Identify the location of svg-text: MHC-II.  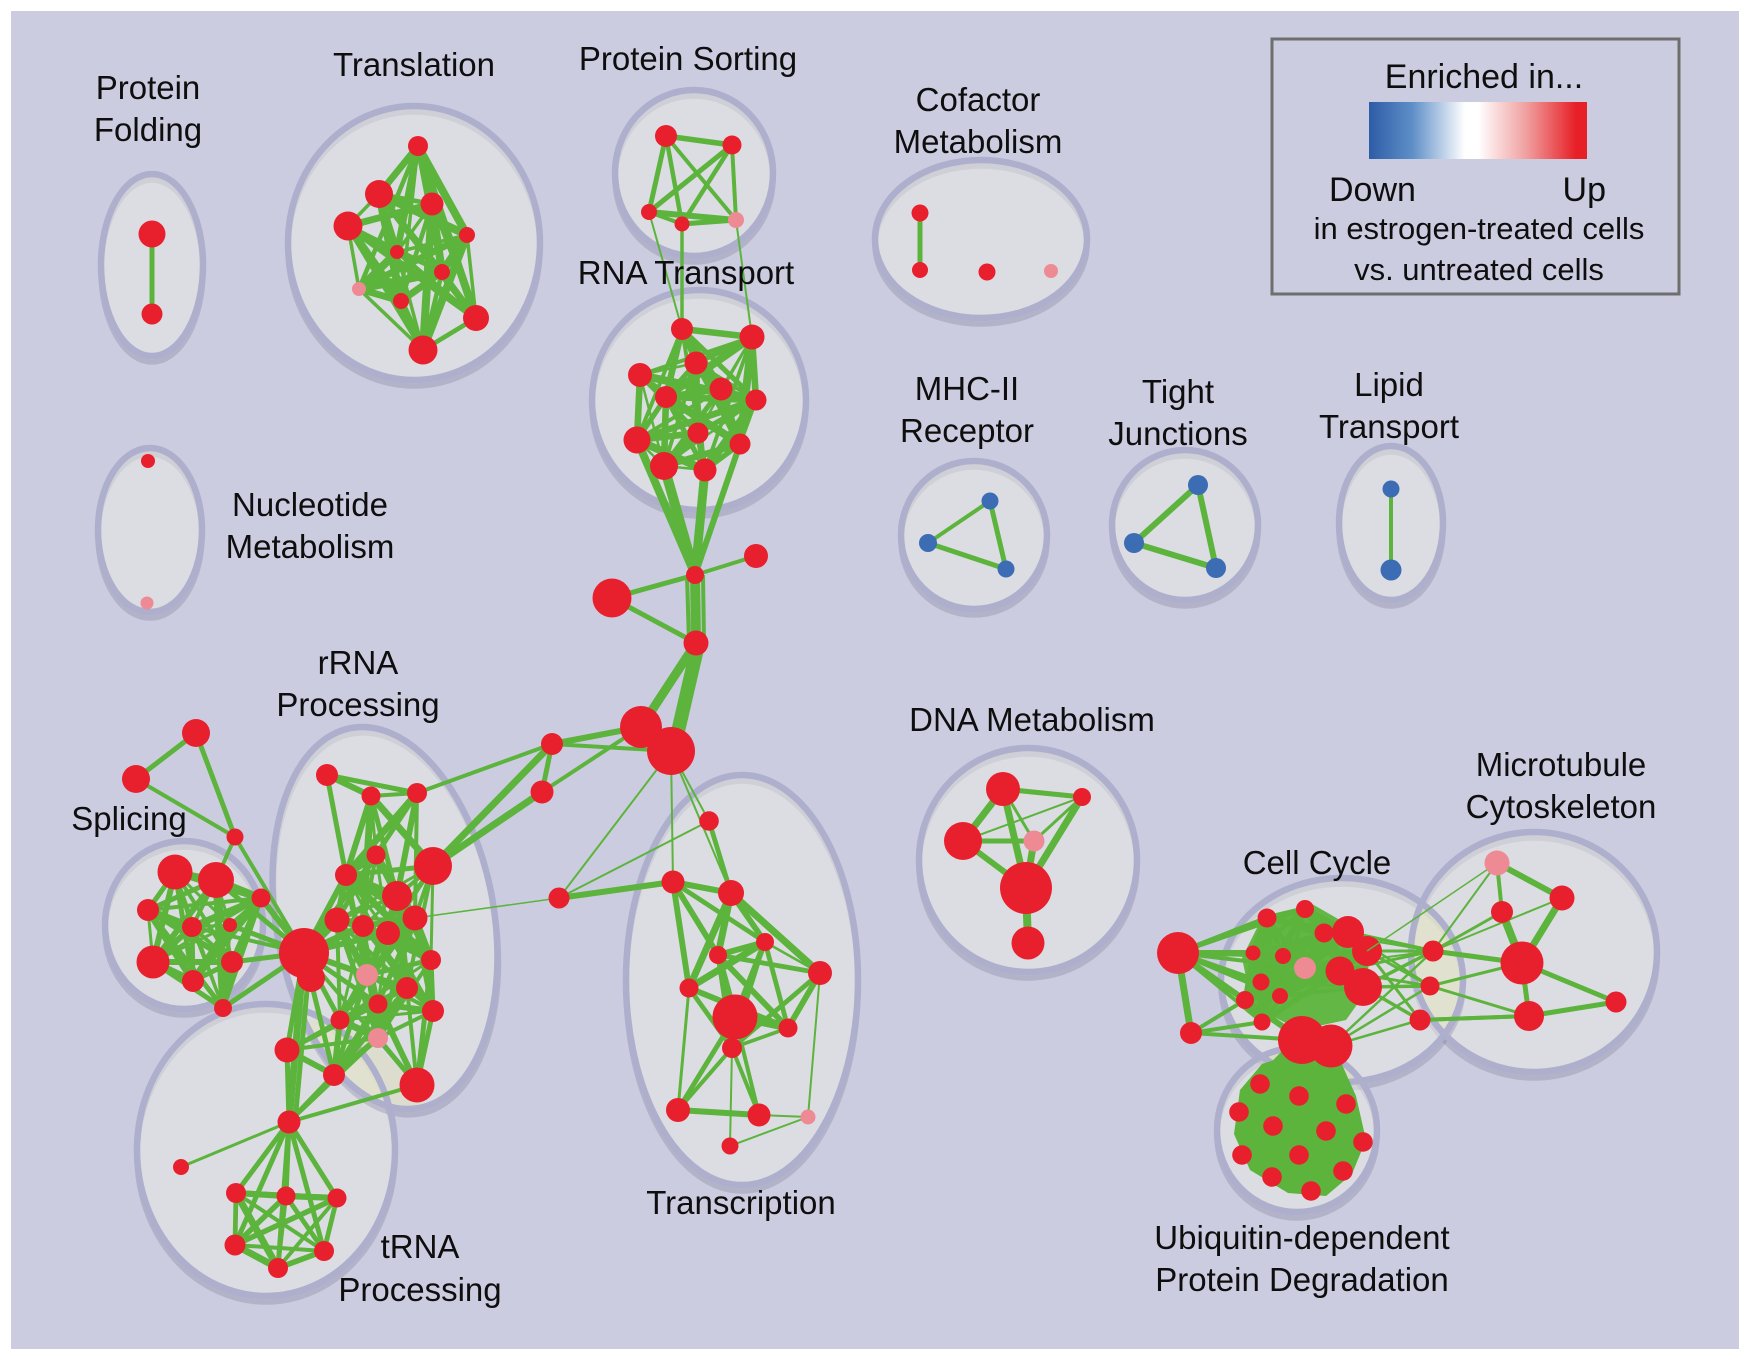
(967, 388).